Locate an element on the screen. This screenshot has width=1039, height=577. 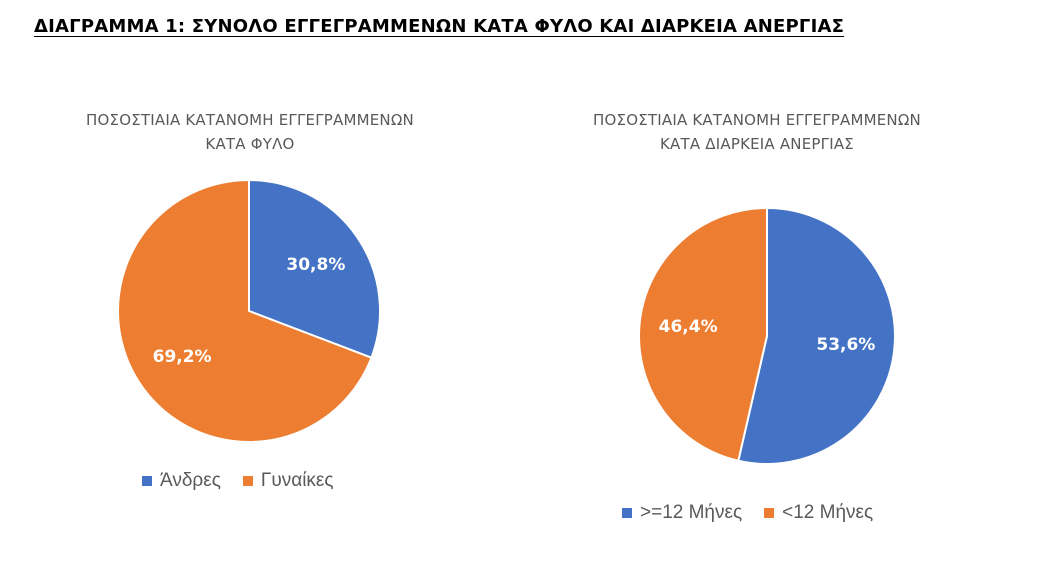
legend-item-under-12-months: <12 Μήνες is located at coordinates (818, 513).